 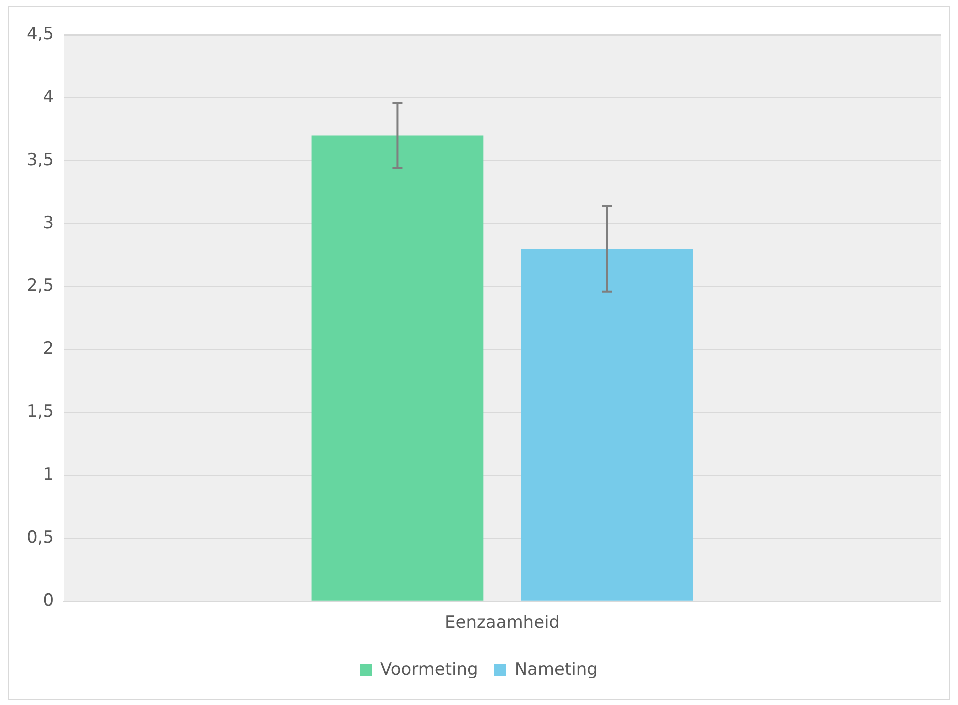 What do you see at coordinates (40, 160) in the screenshot?
I see `y-tick-label: 3,5` at bounding box center [40, 160].